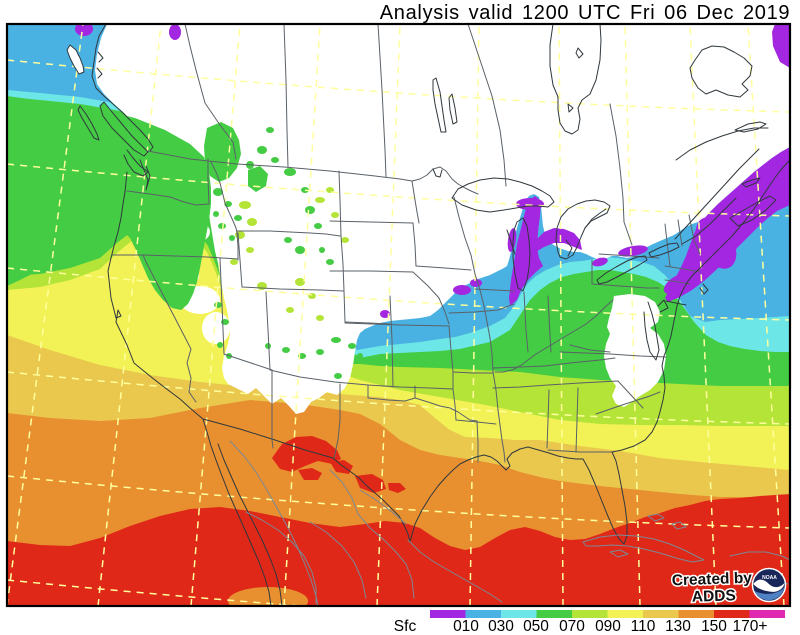 Image resolution: width=800 pixels, height=635 pixels. What do you see at coordinates (466, 626) in the screenshot?
I see `svg-text: 010` at bounding box center [466, 626].